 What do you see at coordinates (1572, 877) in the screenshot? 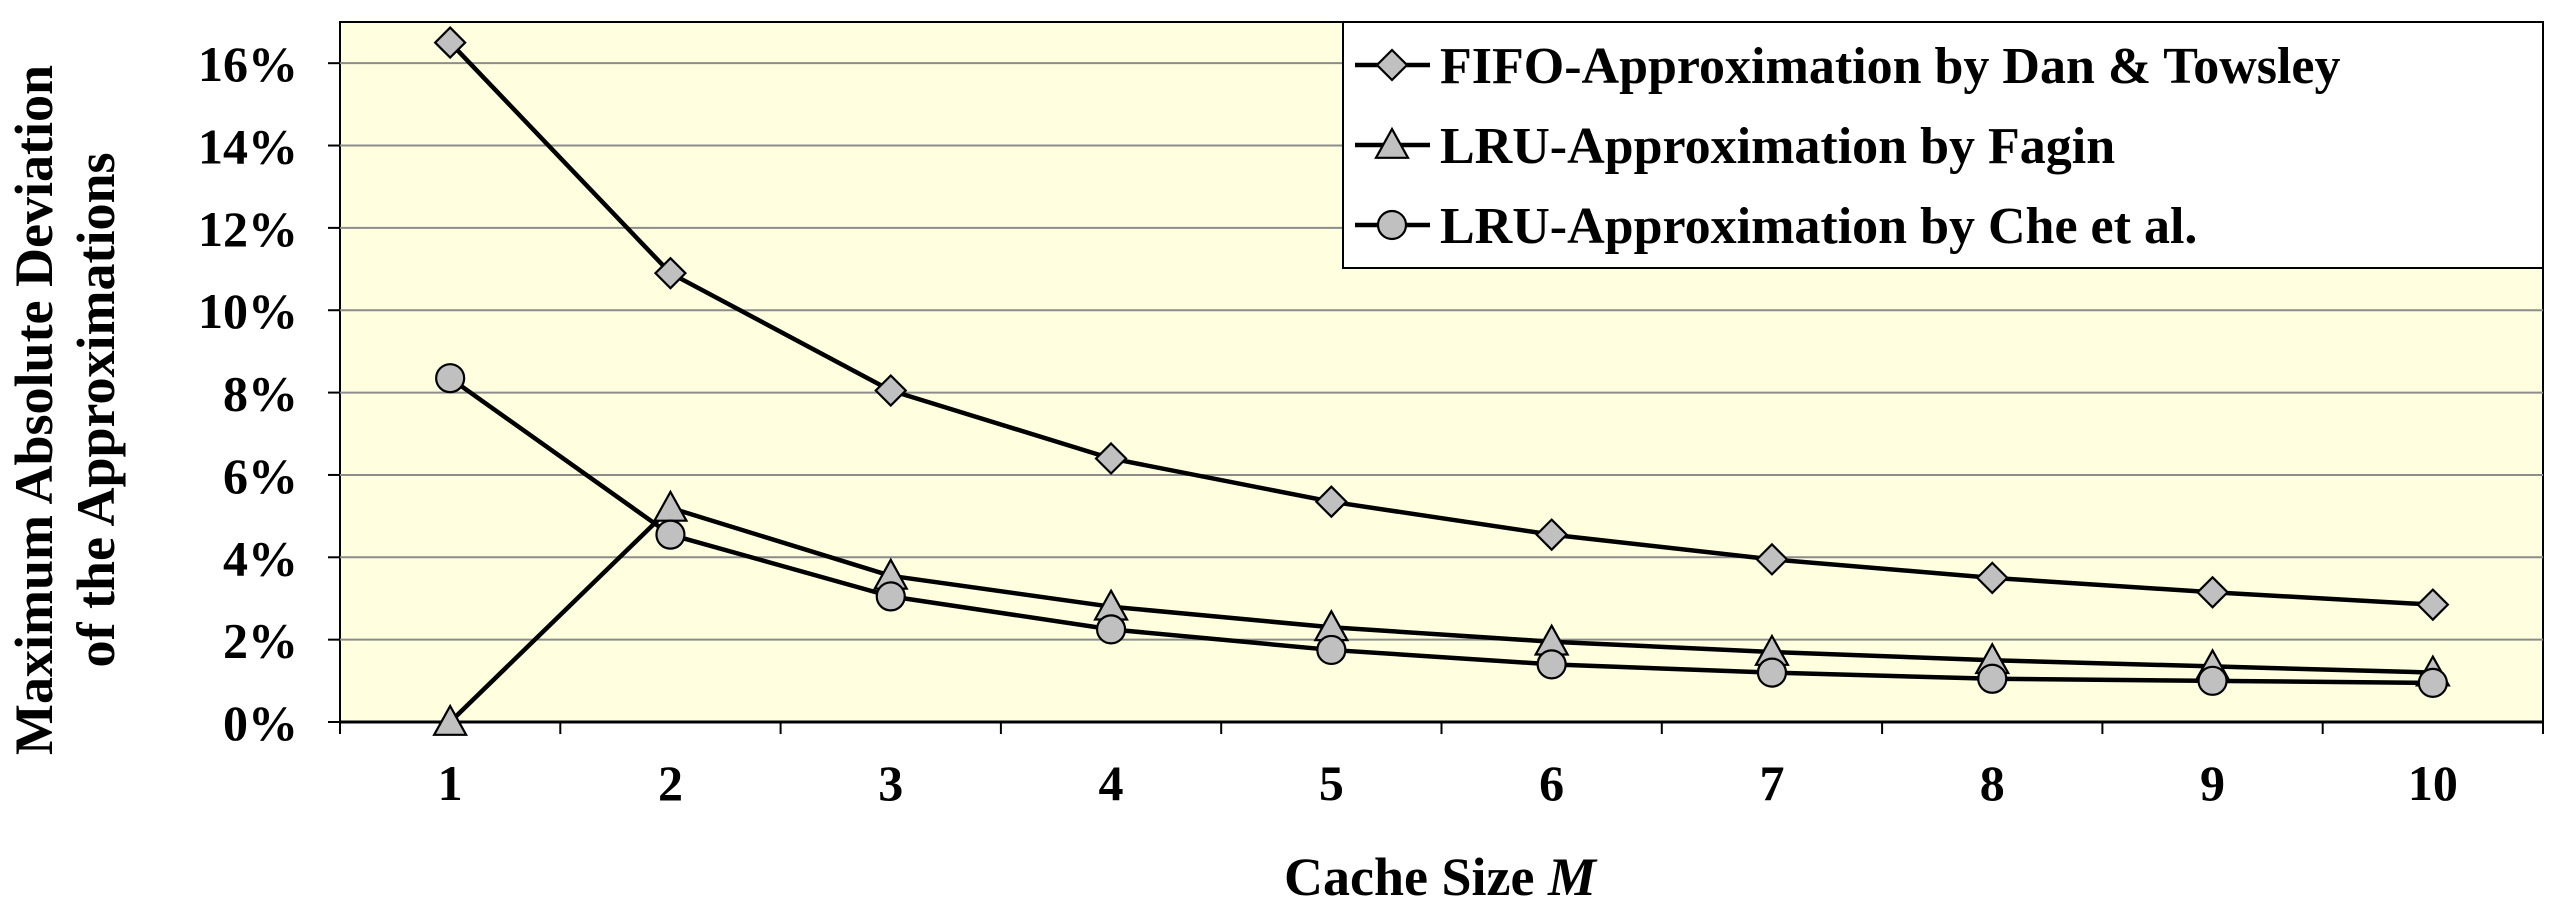
I see `x-axis-label-variable: M` at bounding box center [1572, 877].